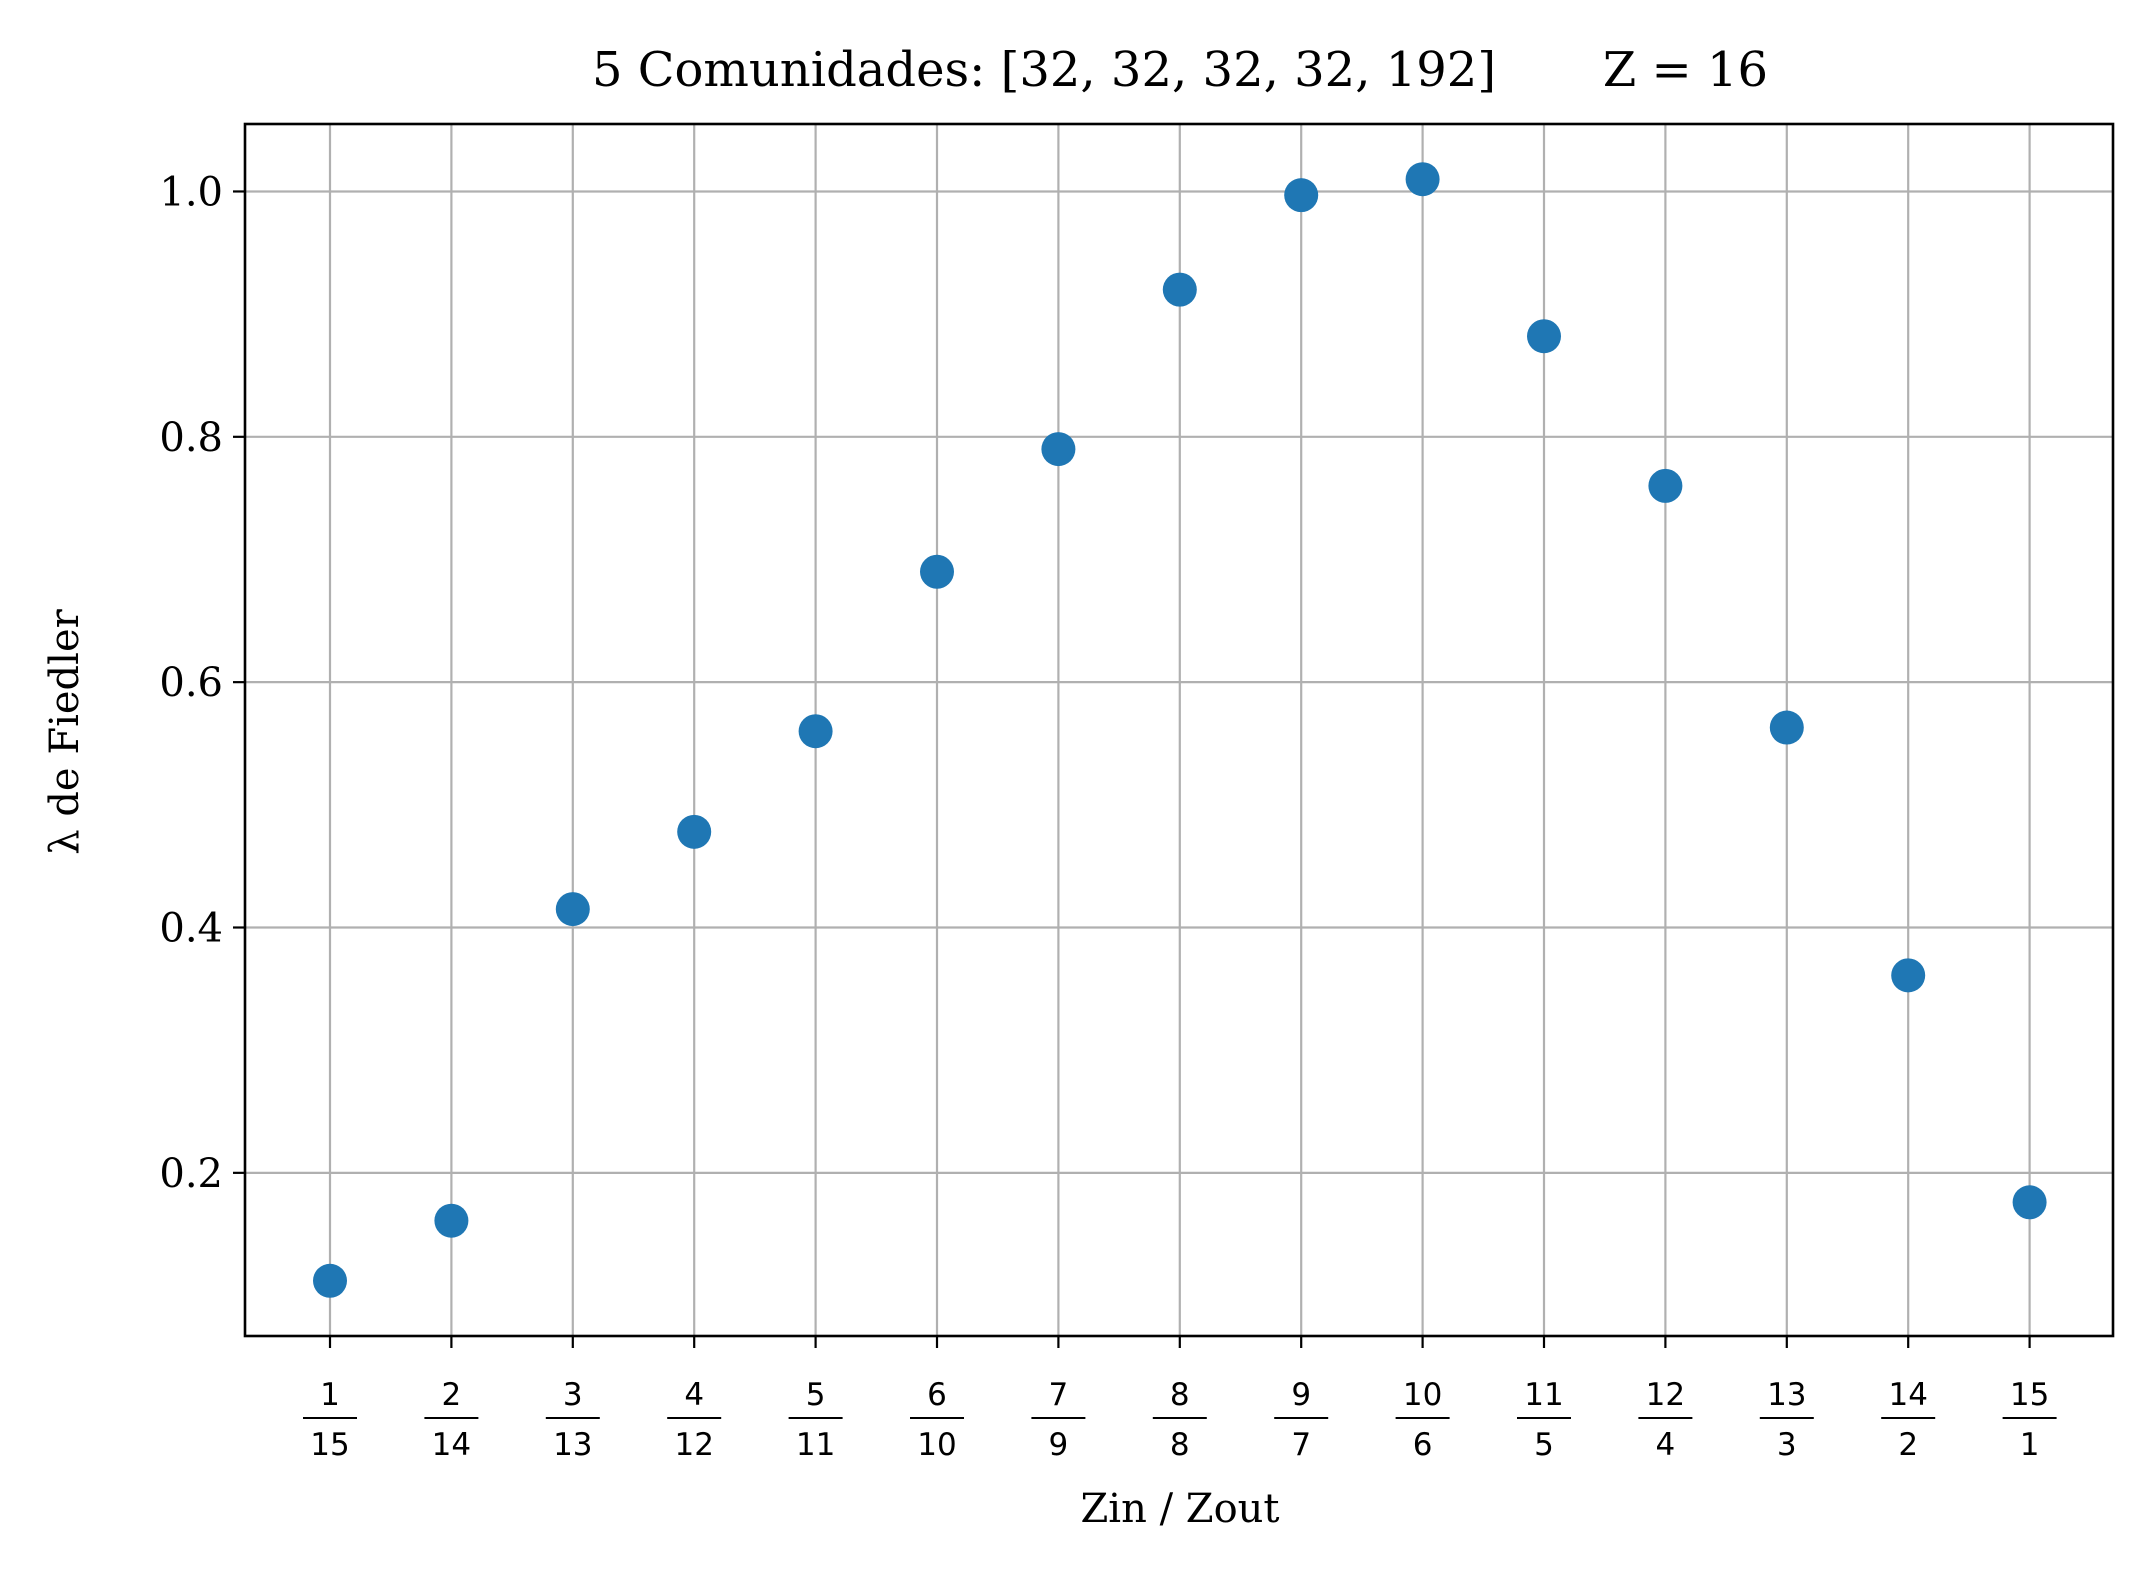  Describe the element at coordinates (191, 929) in the screenshot. I see `y-tick-label: 0.4` at that location.